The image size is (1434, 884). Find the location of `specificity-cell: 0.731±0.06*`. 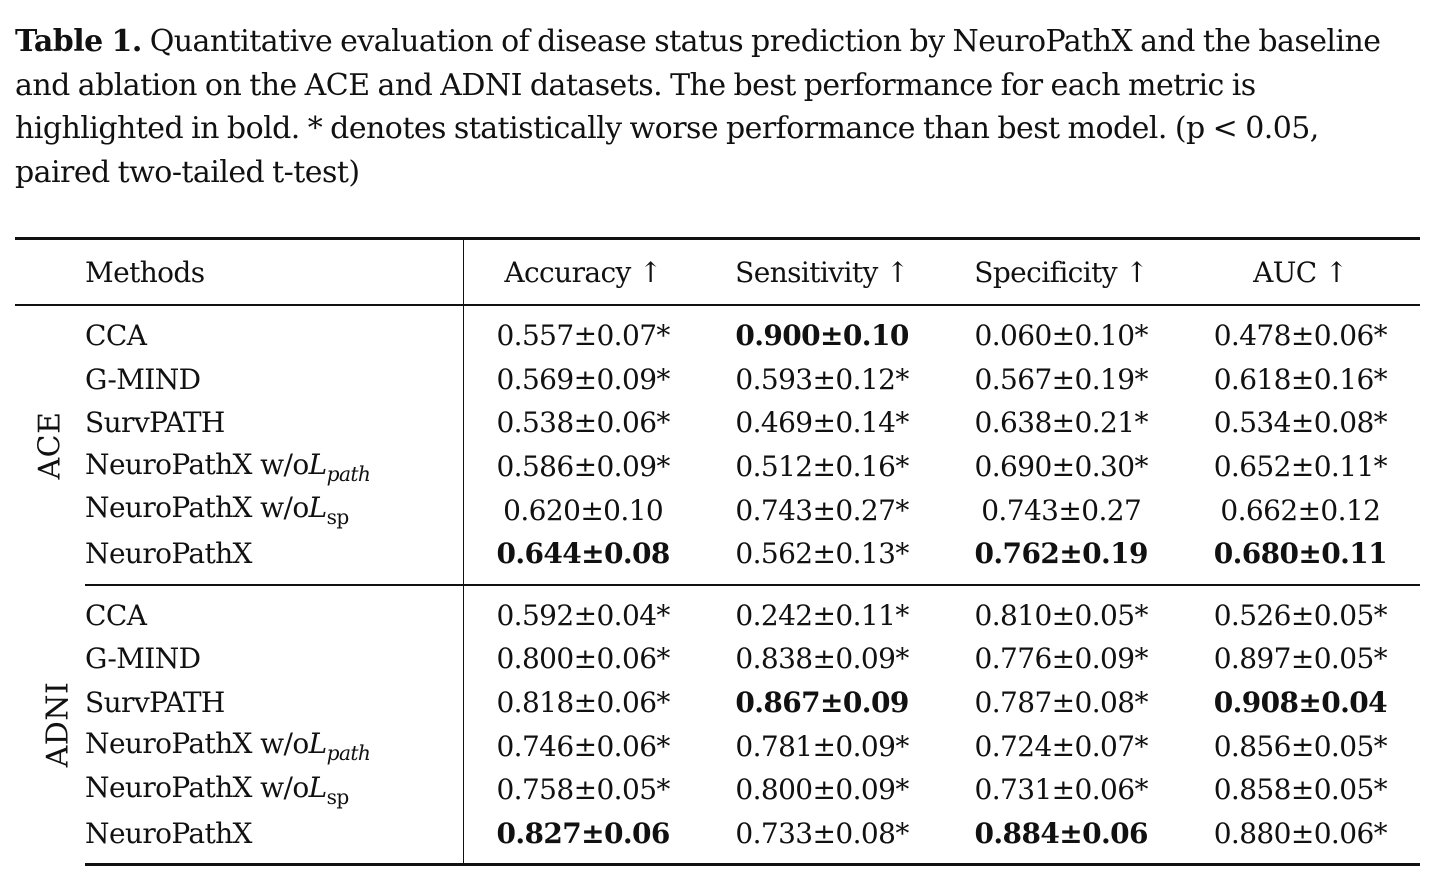

specificity-cell: 0.731±0.06* is located at coordinates (1061, 790).